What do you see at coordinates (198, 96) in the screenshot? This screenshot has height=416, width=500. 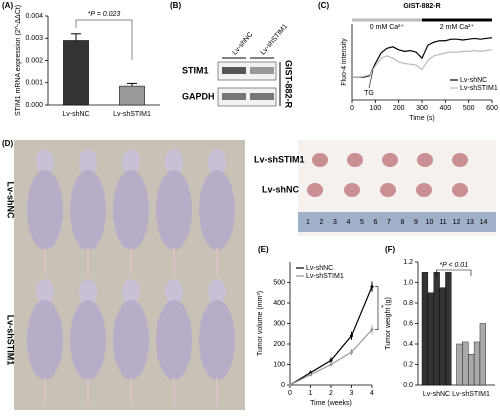 I see `blot-row: GAPDH` at bounding box center [198, 96].